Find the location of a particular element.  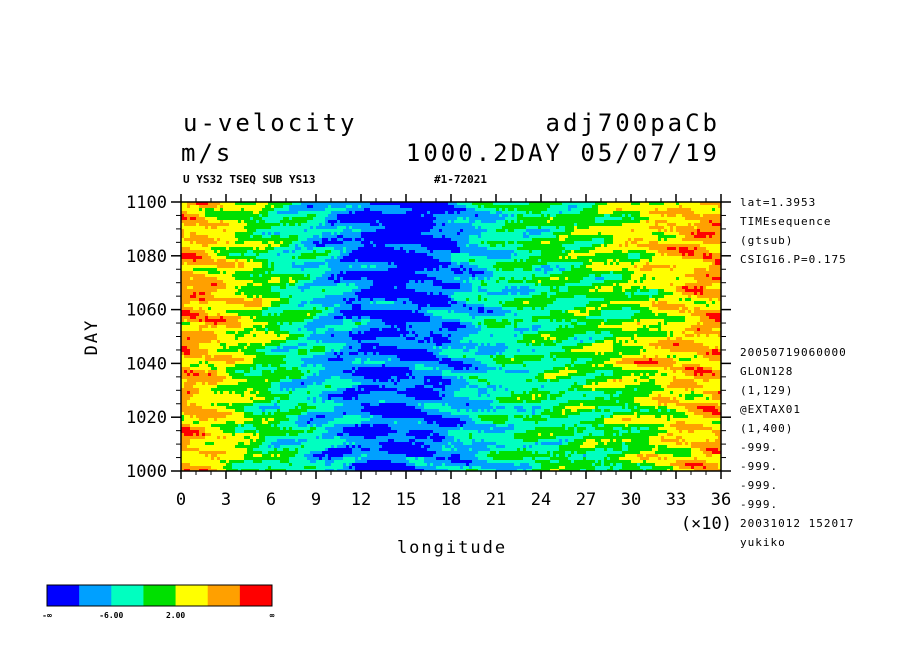

y-tick-label: 1020 is located at coordinates (146, 418).